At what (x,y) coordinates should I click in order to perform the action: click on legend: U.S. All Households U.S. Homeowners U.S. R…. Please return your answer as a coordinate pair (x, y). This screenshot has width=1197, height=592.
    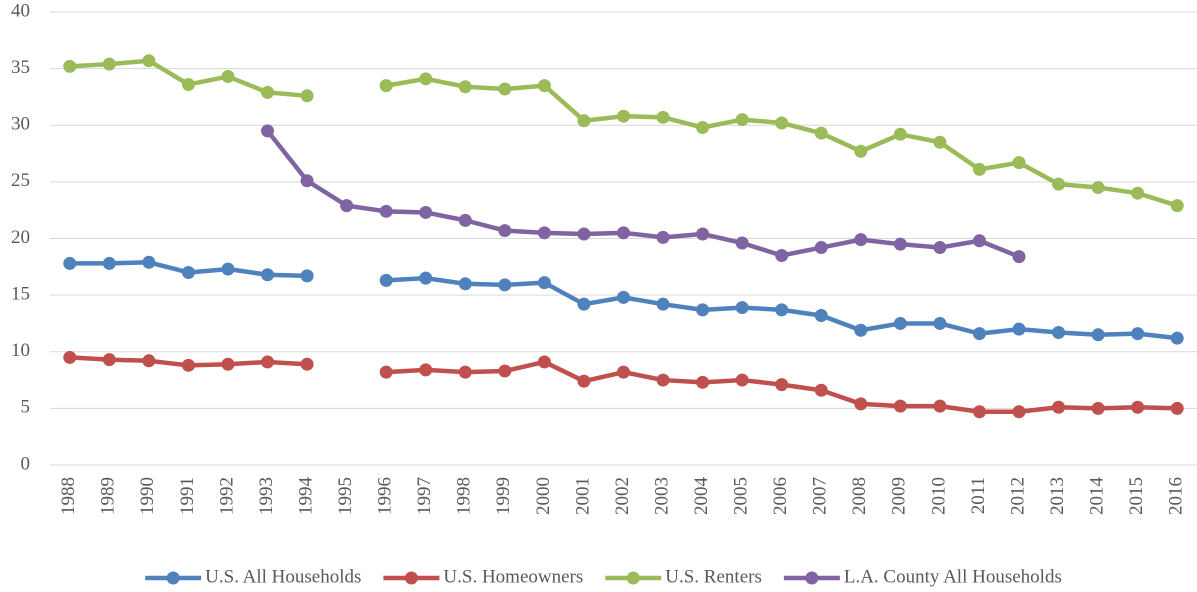
    Looking at the image, I should click on (603, 576).